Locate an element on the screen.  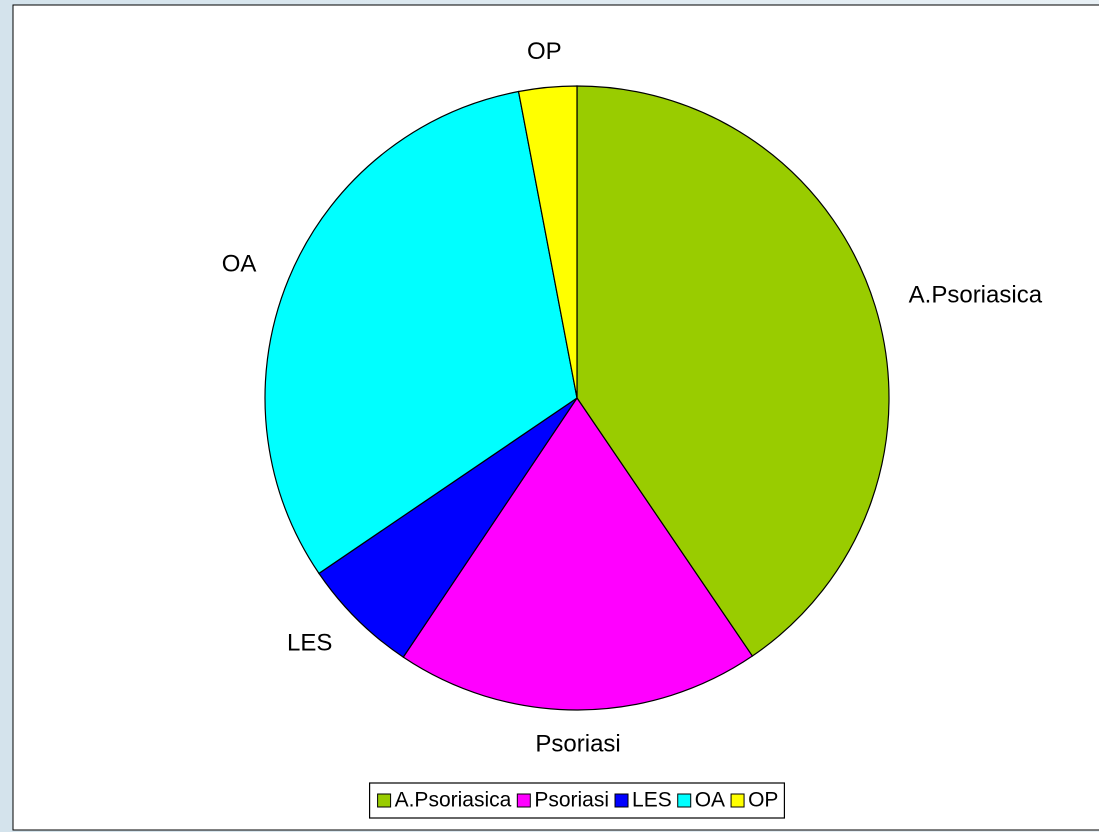
legend-label: Psoriasi is located at coordinates (571, 800).